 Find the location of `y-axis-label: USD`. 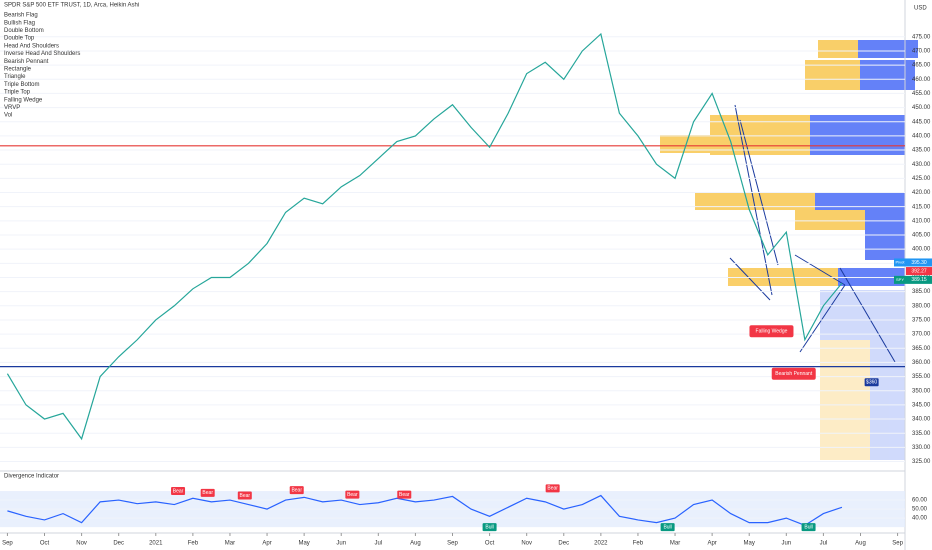

y-axis-label: USD is located at coordinates (920, 9).